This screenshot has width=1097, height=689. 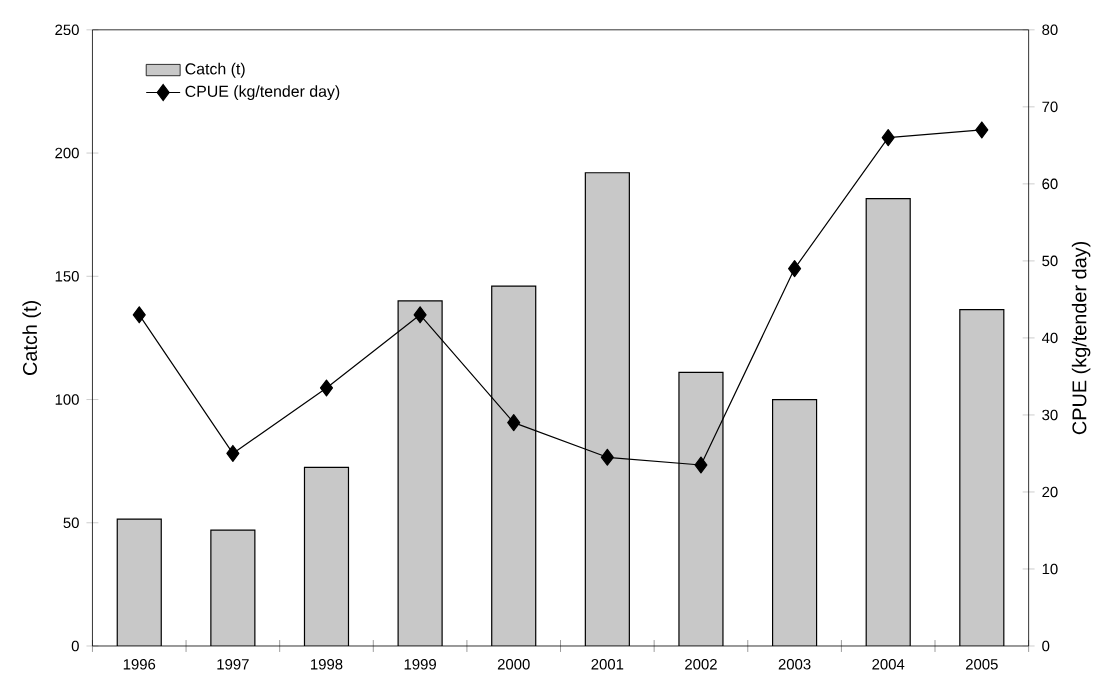 What do you see at coordinates (981, 664) in the screenshot?
I see `x-tick-label: 2005` at bounding box center [981, 664].